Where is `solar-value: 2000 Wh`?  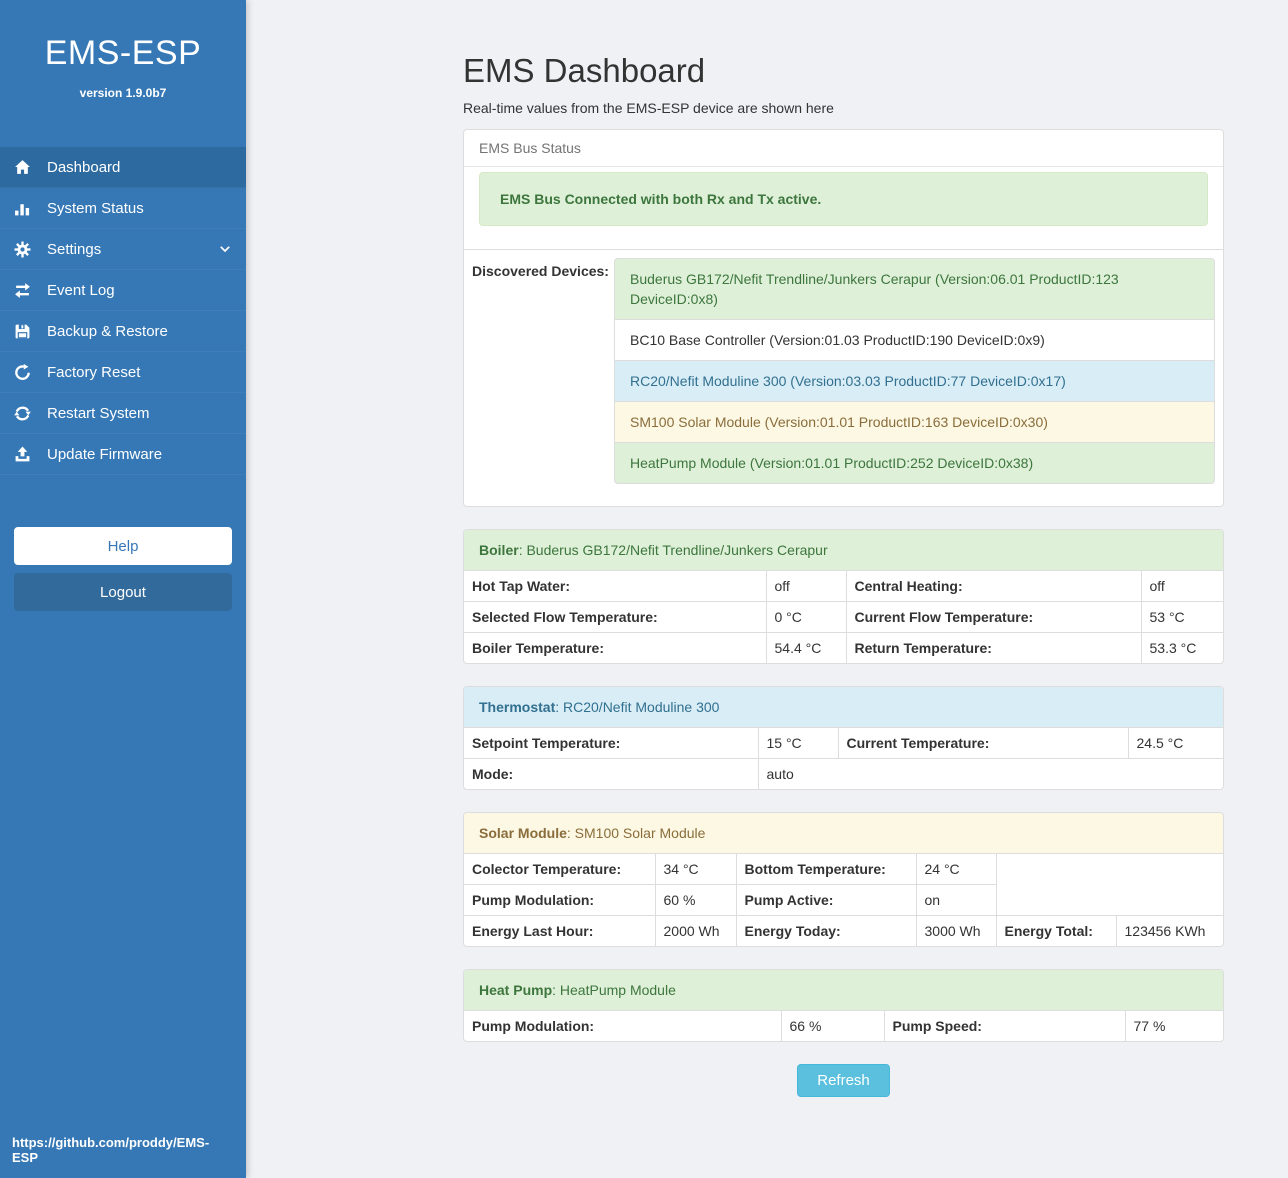
solar-value: 2000 Wh is located at coordinates (695, 930).